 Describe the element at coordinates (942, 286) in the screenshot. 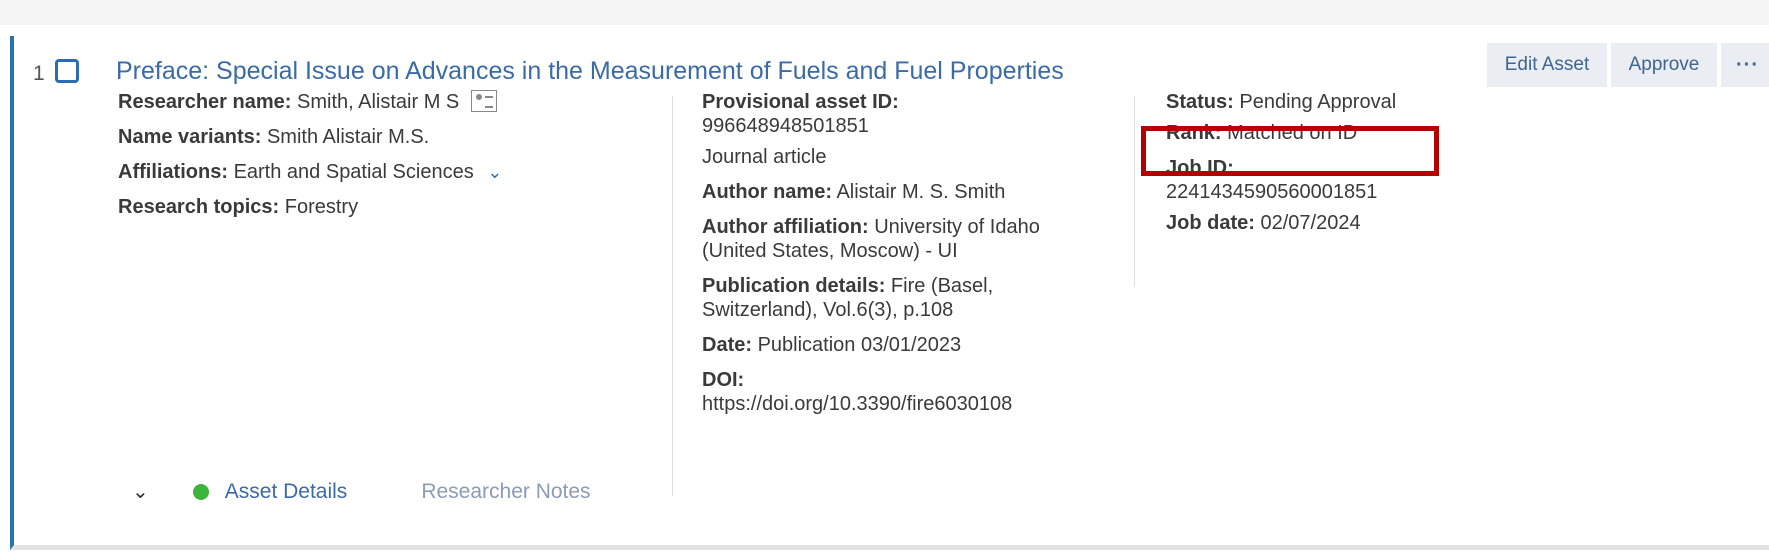

I see `publication-details-value: Fire (Basel,` at that location.